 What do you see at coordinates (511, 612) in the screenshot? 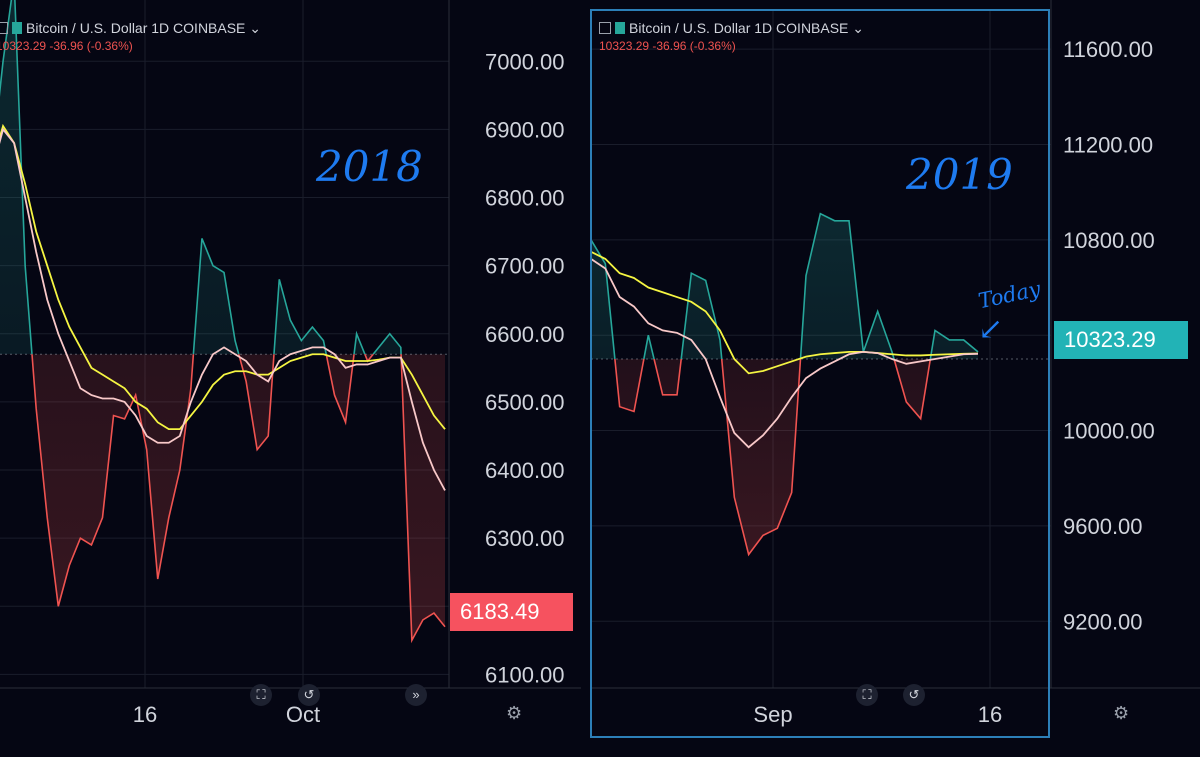
I see `left-price-tag: 6183.49` at bounding box center [511, 612].